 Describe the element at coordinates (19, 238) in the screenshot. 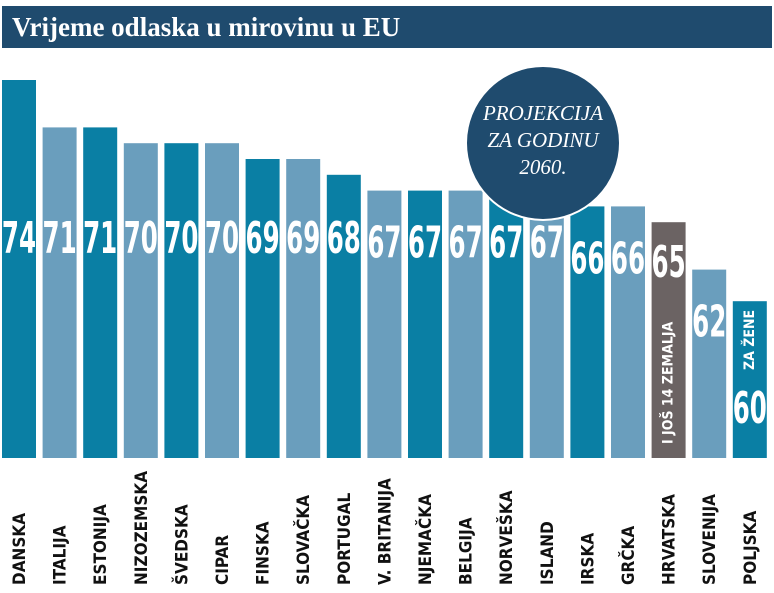

I see `bar-value-label: 74` at that location.